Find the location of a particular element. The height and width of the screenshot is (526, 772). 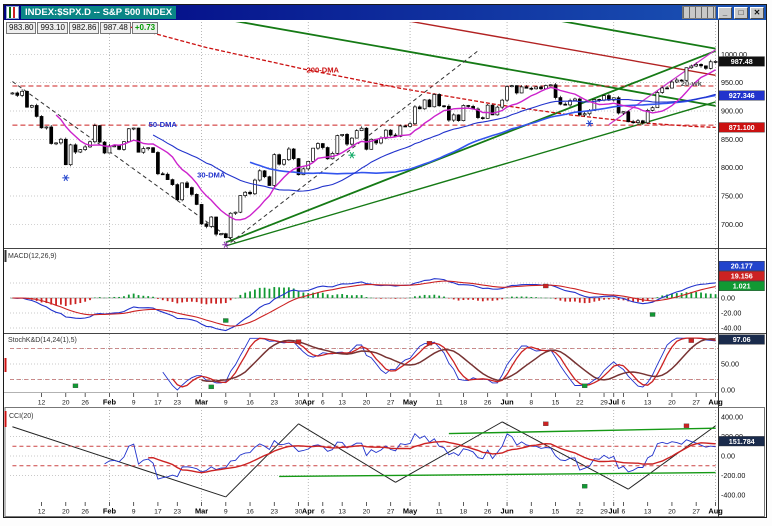

svg-text: -200.00 is located at coordinates (733, 475).